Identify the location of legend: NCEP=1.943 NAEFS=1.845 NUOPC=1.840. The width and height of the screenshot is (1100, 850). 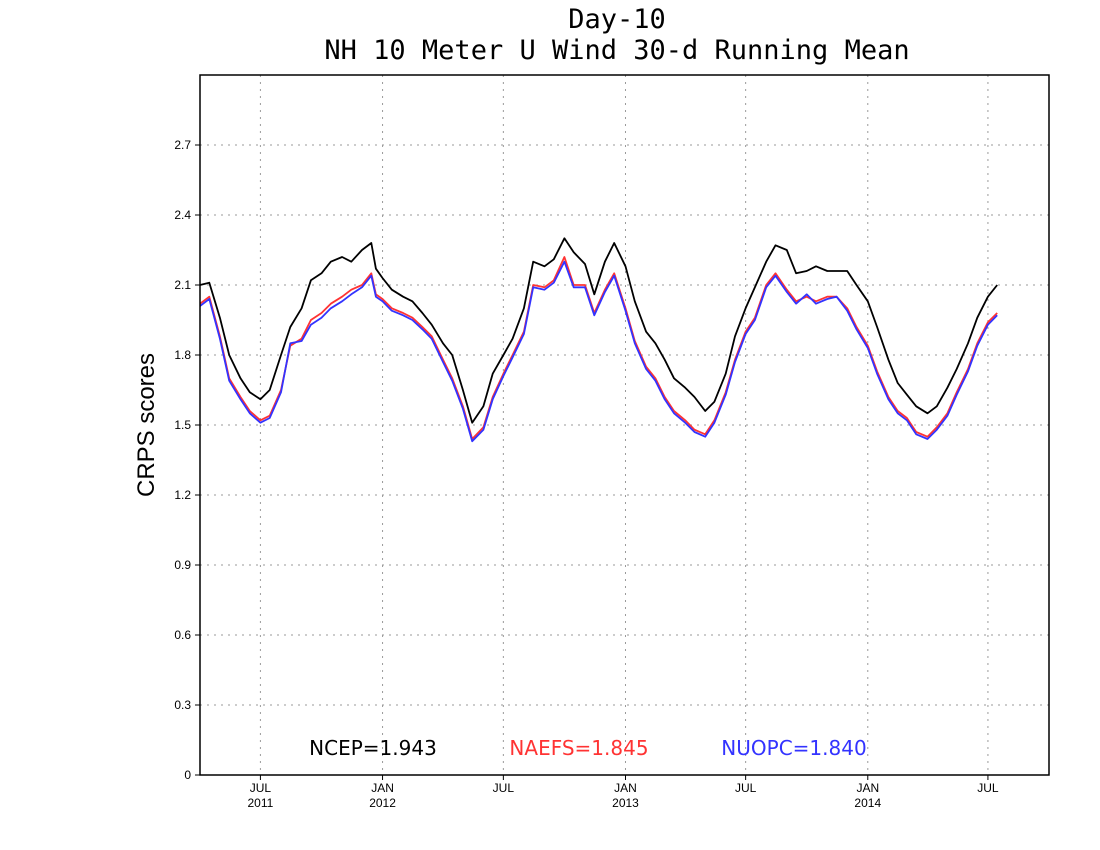
(588, 748).